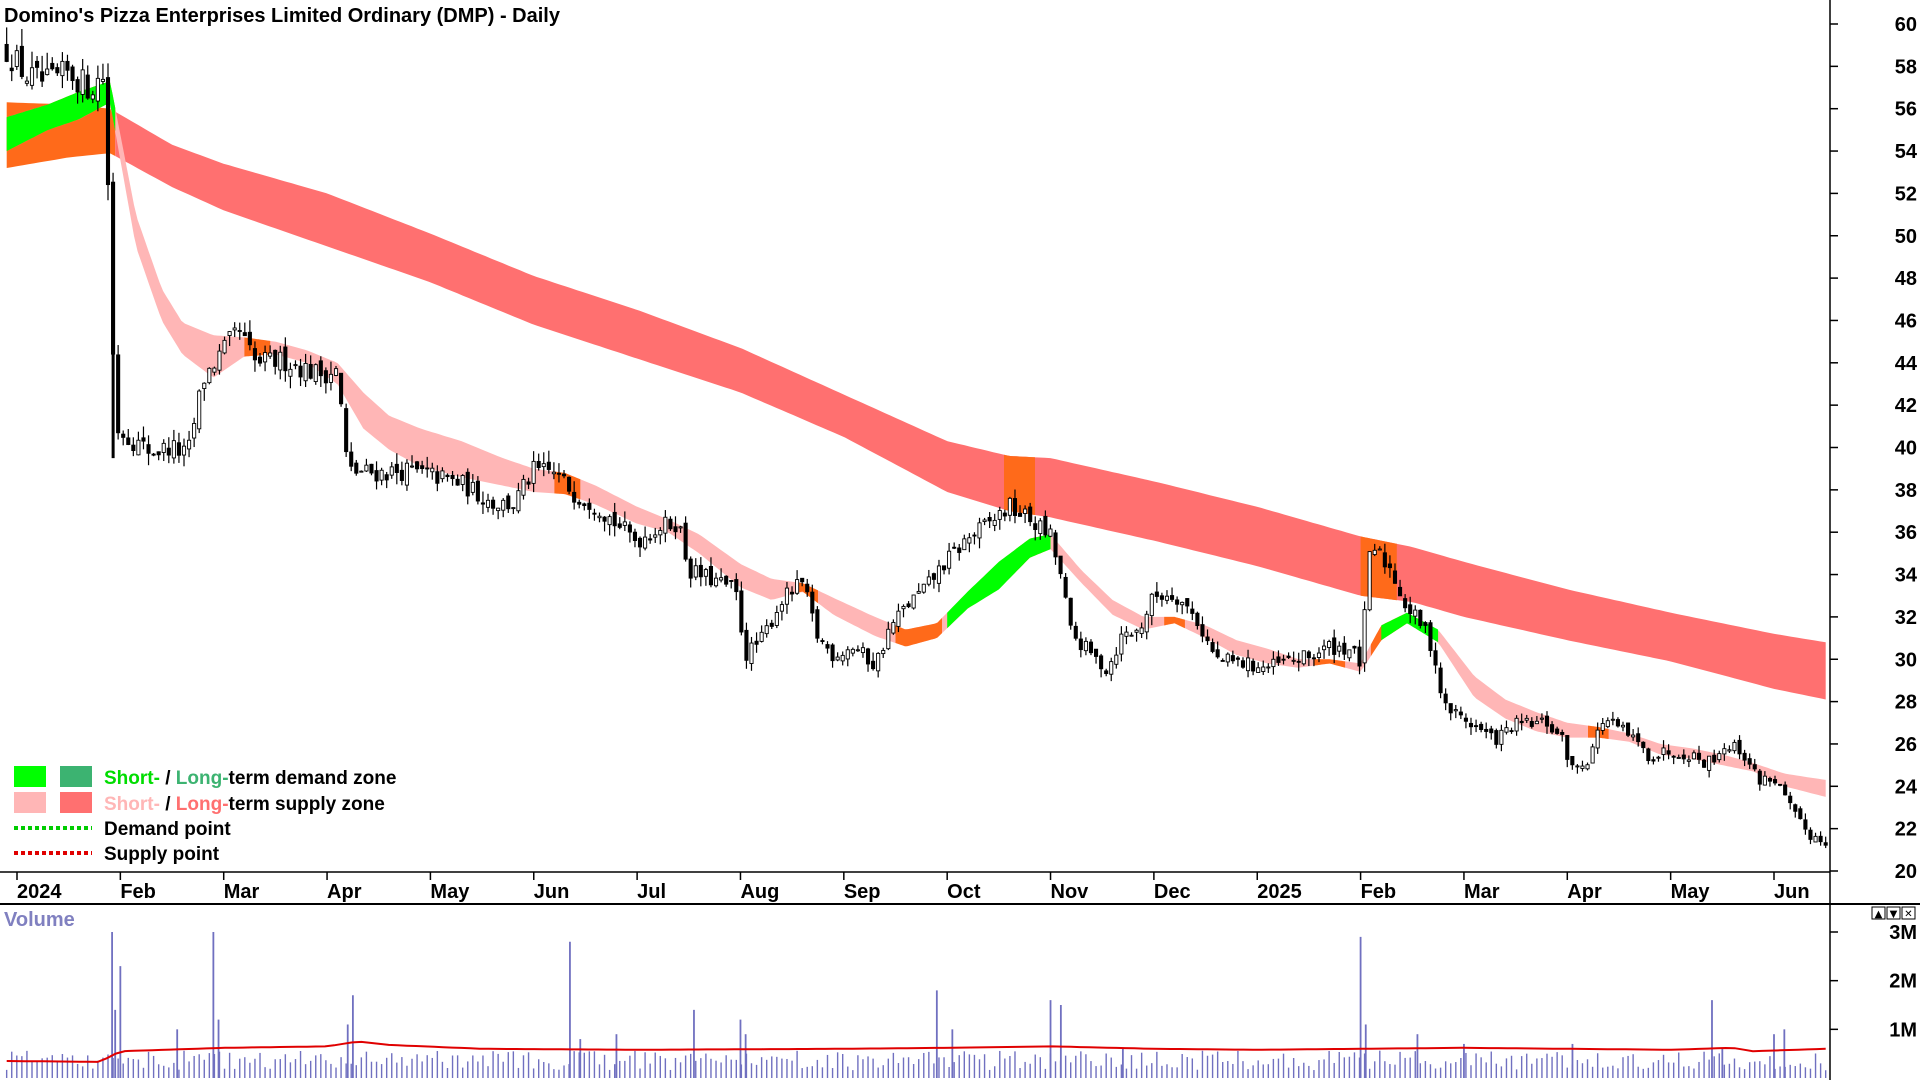  I want to click on panel-button-glyph: ✕, so click(1908, 914).